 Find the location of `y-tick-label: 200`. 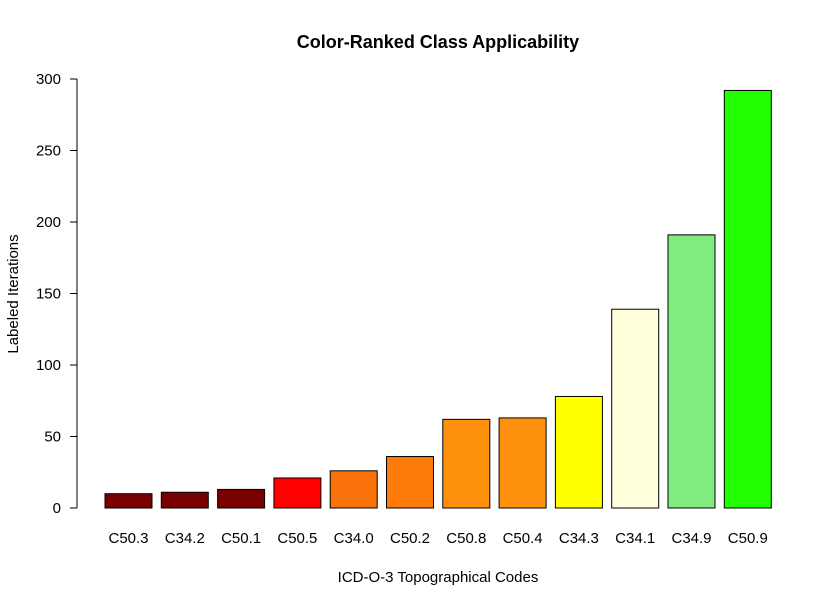

y-tick-label: 200 is located at coordinates (48, 222).